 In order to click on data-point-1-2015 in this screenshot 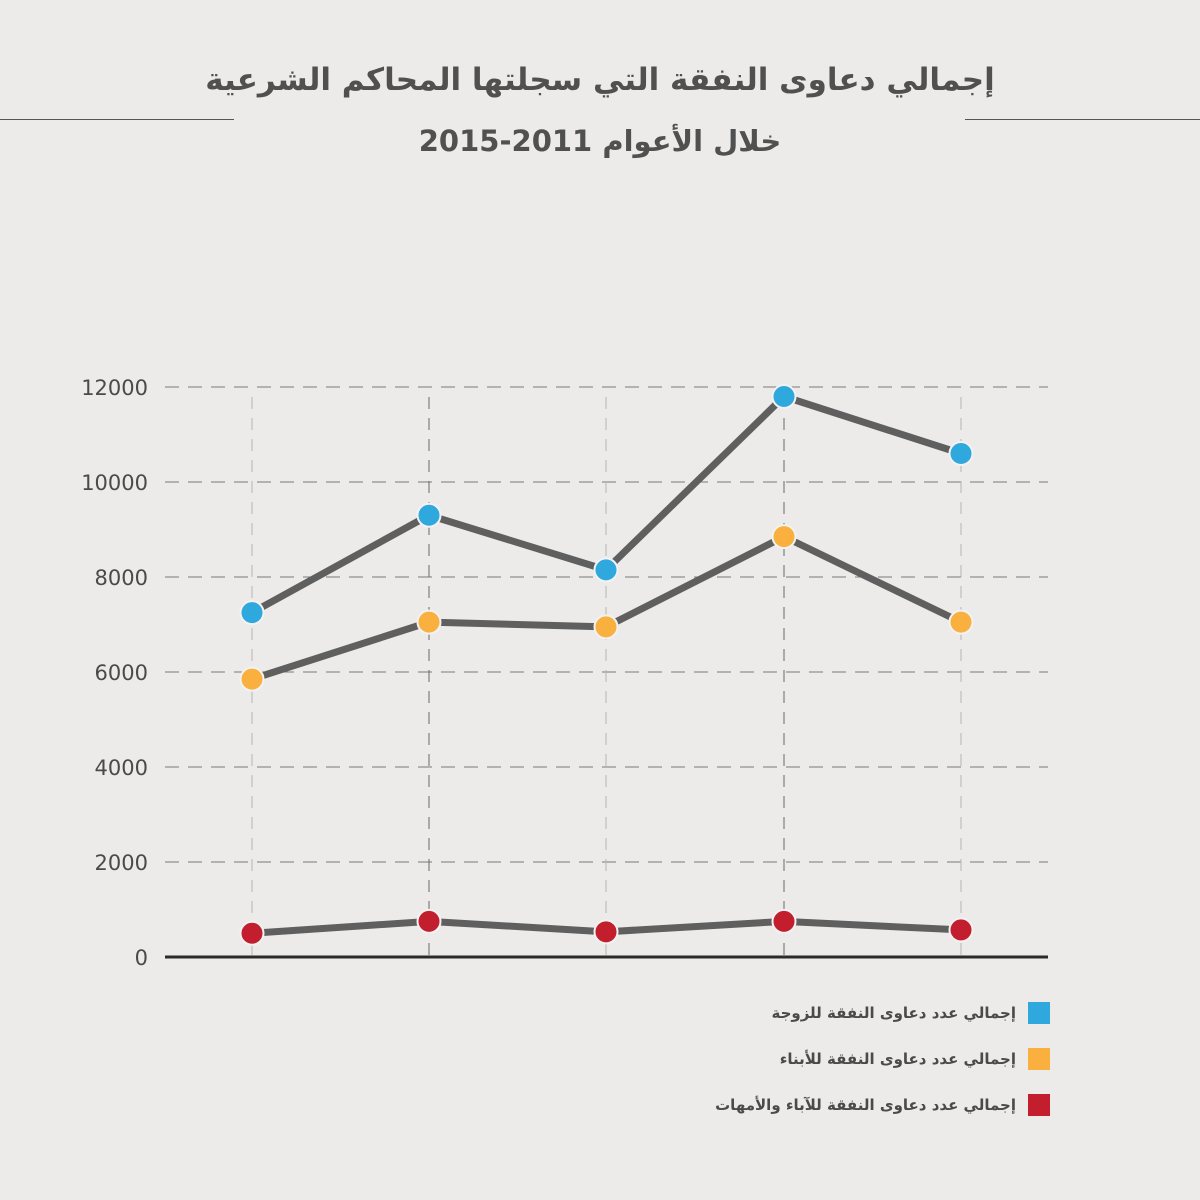, I will do `click(961, 622)`.